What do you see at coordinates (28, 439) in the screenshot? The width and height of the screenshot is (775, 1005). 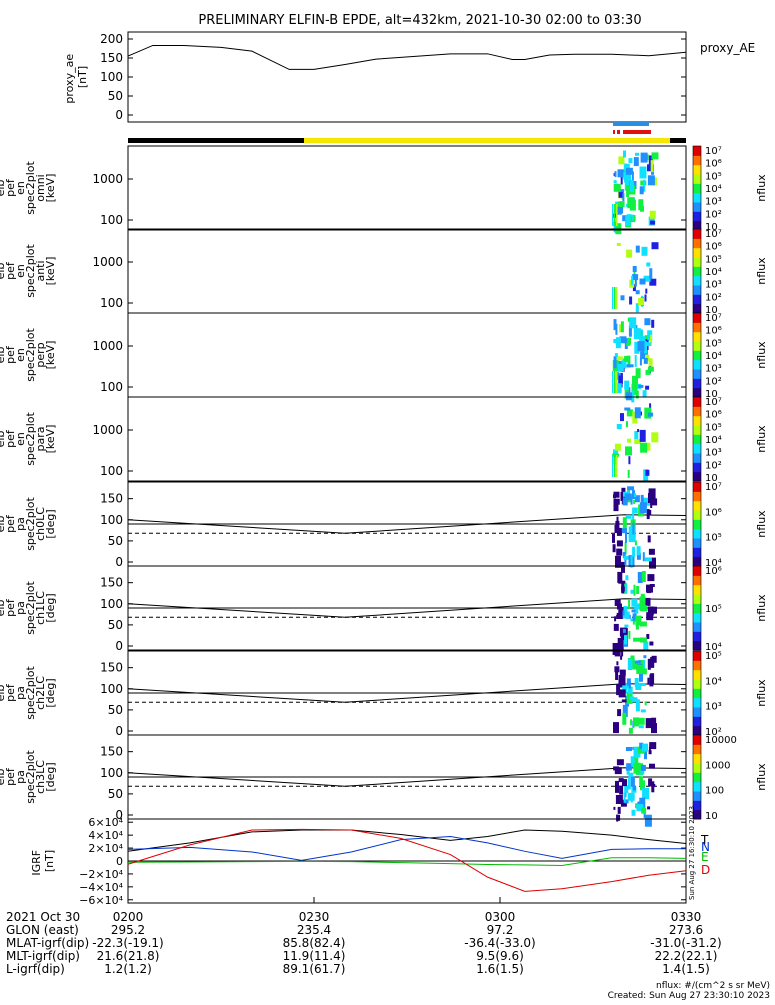 I see `panel-ylabel: elbpefenspec2plotpara[keV]` at bounding box center [28, 439].